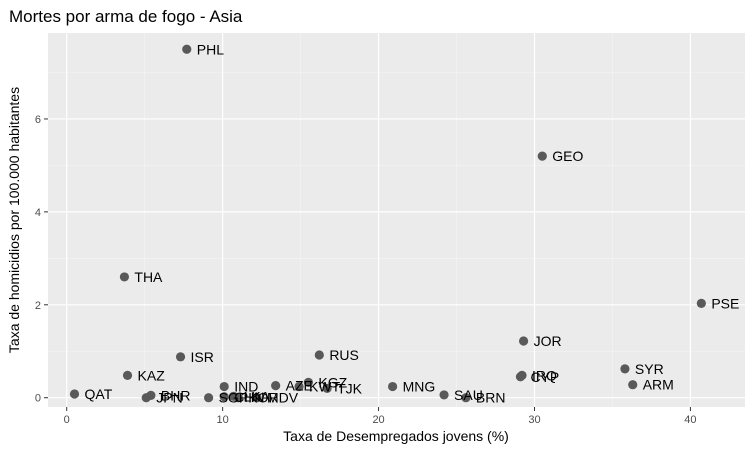  I want to click on point-label: GEO, so click(567, 156).